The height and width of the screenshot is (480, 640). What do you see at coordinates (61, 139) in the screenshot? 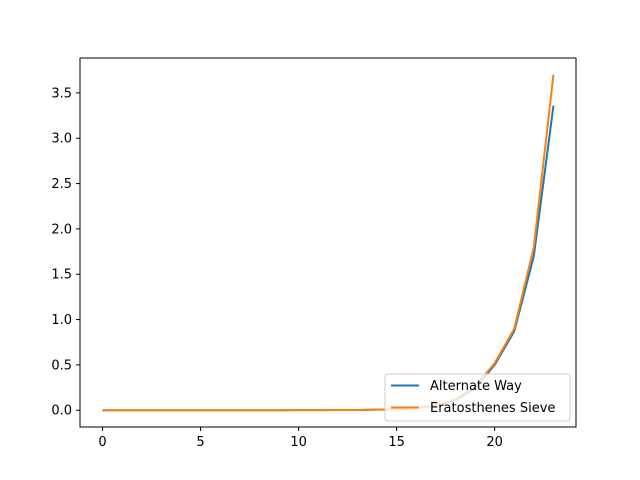
I see `y-tick-label: 3.0` at bounding box center [61, 139].